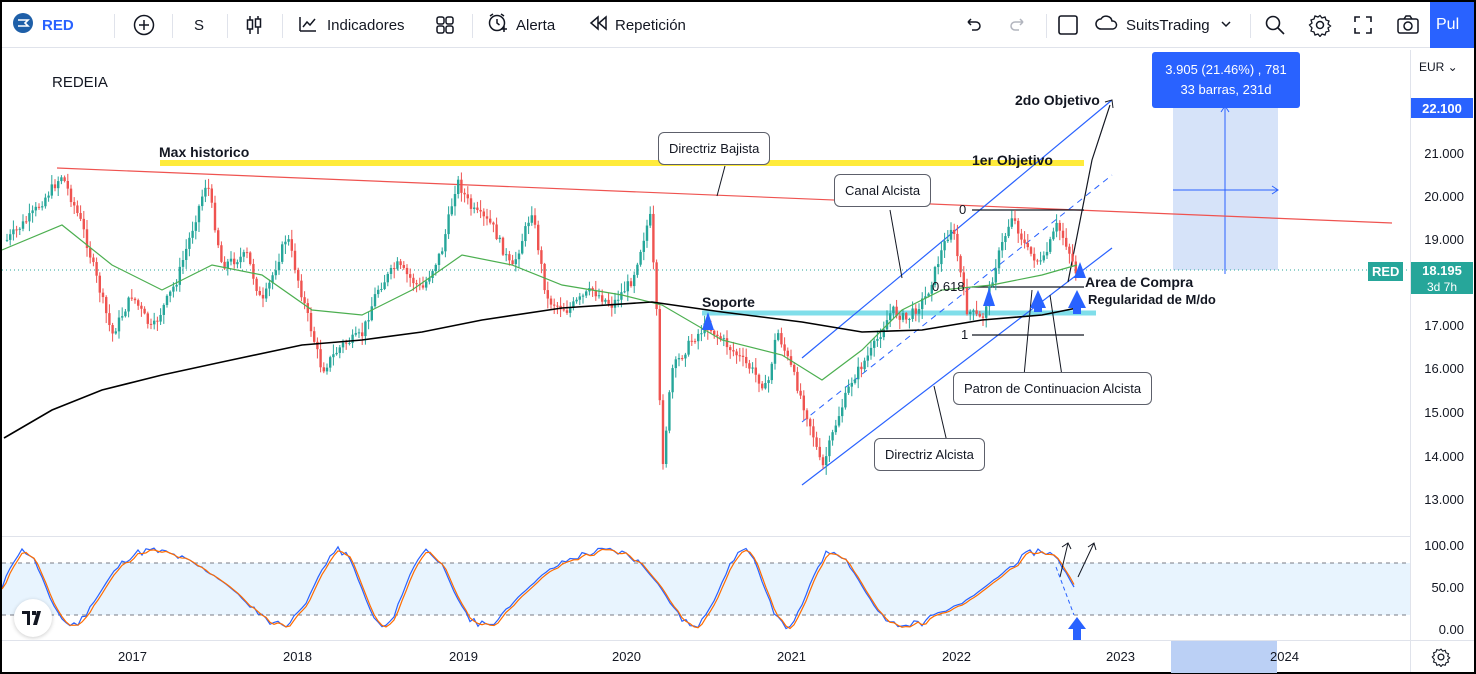 Image resolution: width=1476 pixels, height=674 pixels. What do you see at coordinates (538, 589) in the screenshot?
I see `stoch-d-line` at bounding box center [538, 589].